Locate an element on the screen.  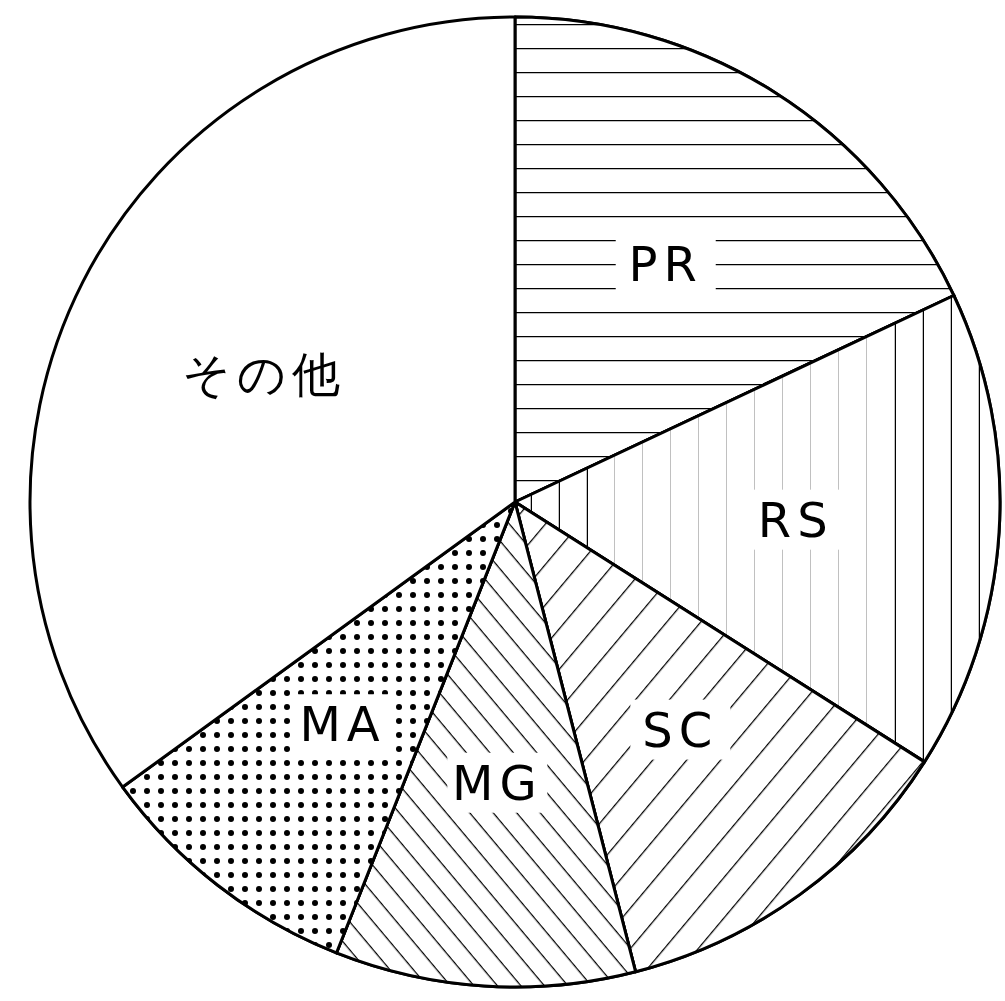
slice-label: MA is located at coordinates (342, 724).